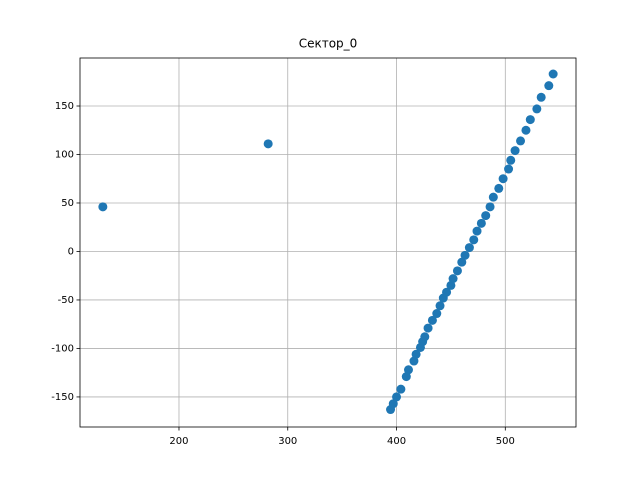  Describe the element at coordinates (64, 106) in the screenshot. I see `y-tick-label: 150` at that location.